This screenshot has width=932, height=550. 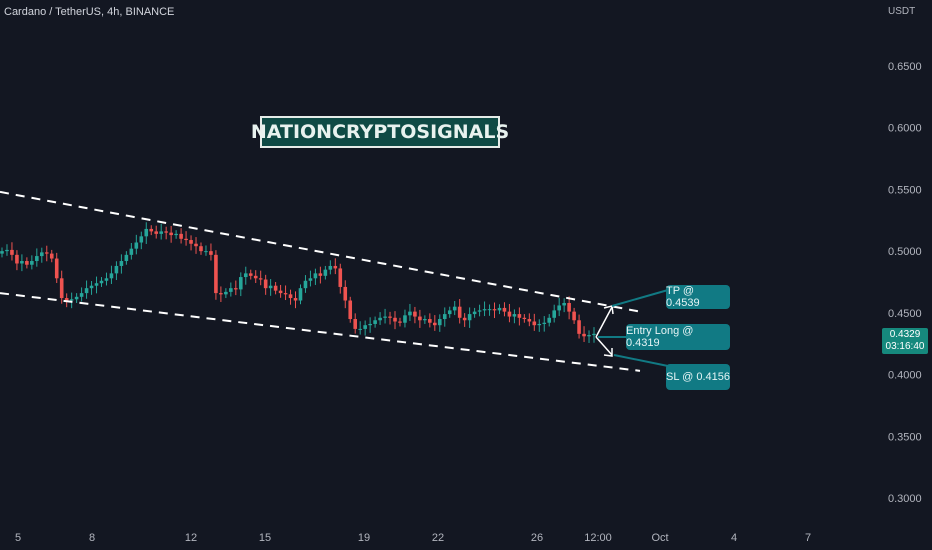 I want to click on x-tick-label: 12, so click(x=191, y=538).